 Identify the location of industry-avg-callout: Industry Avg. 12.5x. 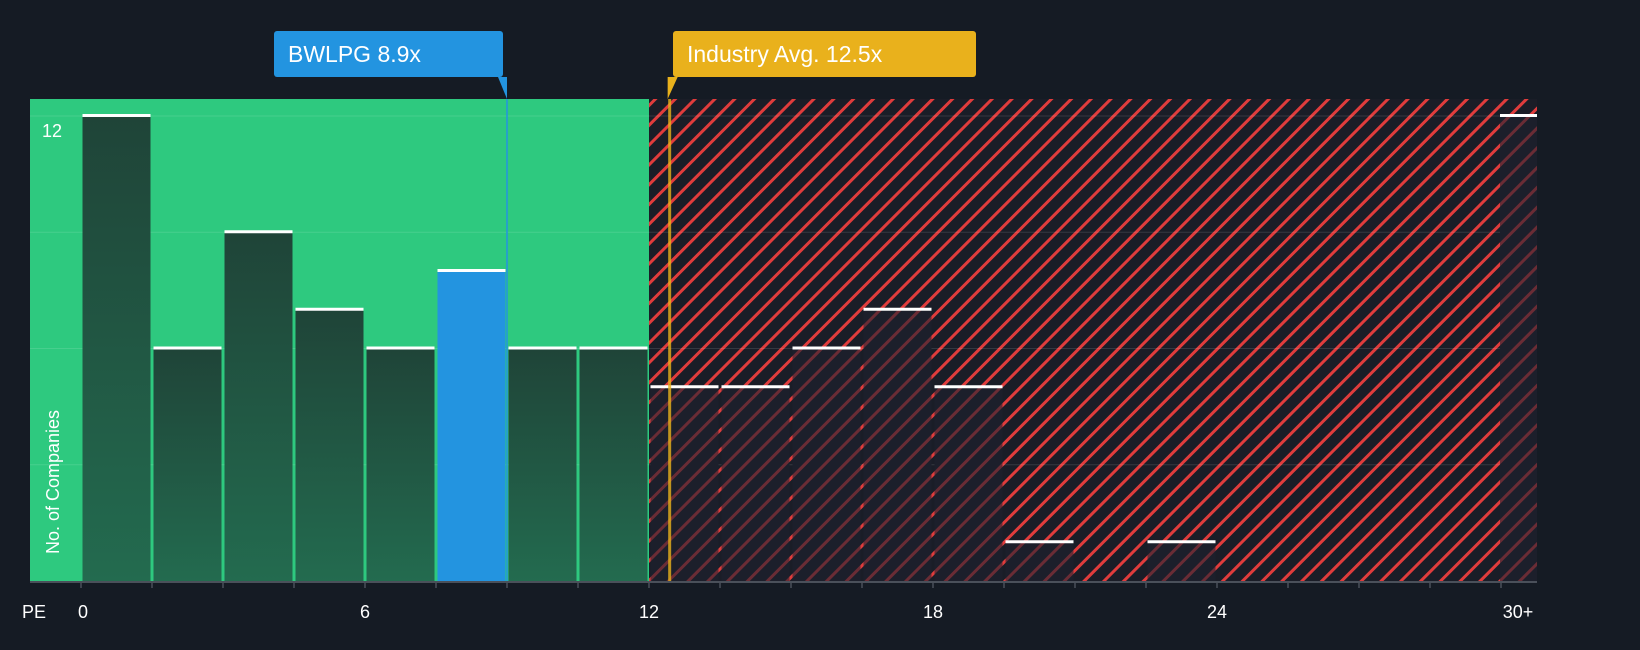
(824, 54).